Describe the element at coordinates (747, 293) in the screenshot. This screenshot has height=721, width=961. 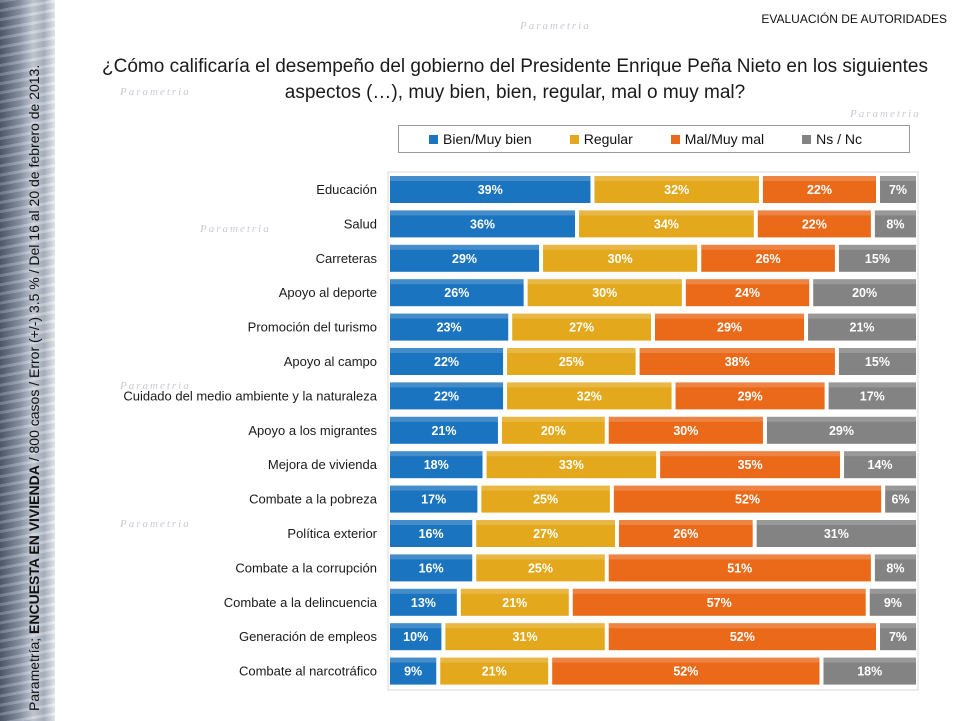
I see `bar-value-label: 24%` at that location.